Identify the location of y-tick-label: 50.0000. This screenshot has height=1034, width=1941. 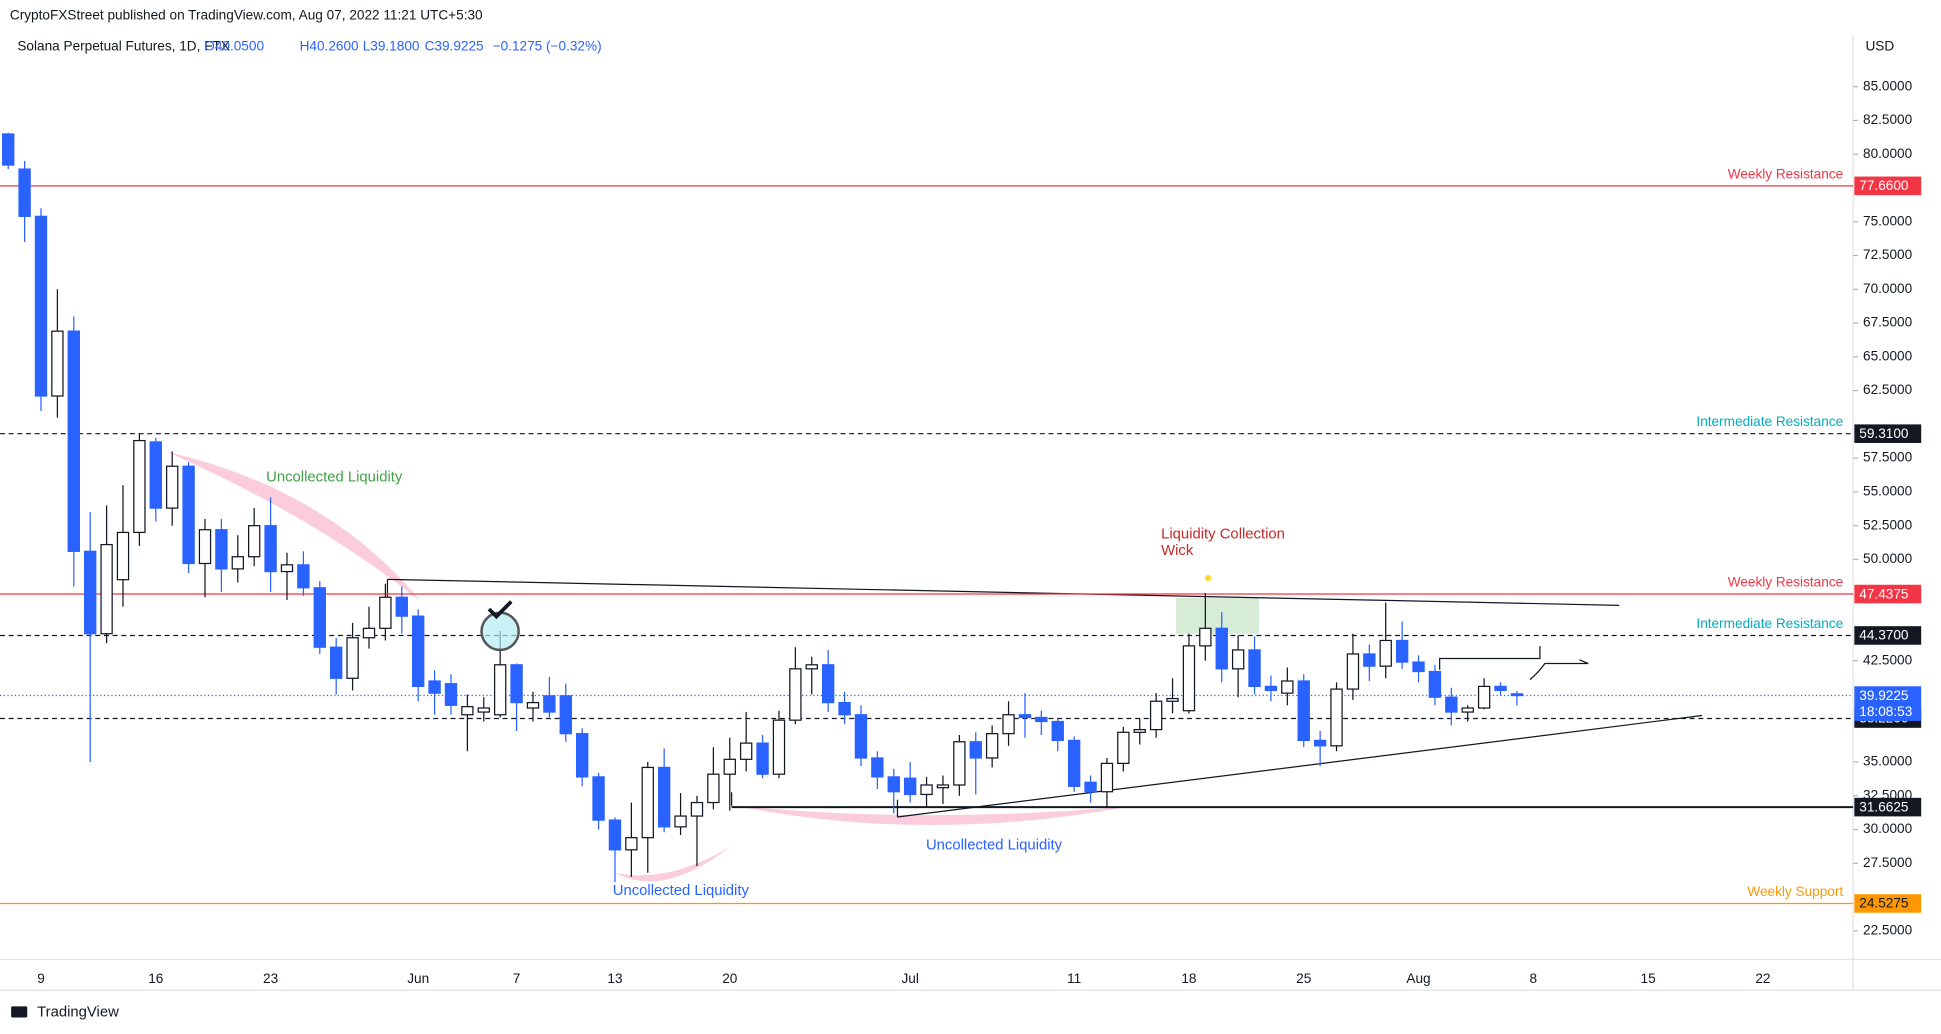
(1888, 558).